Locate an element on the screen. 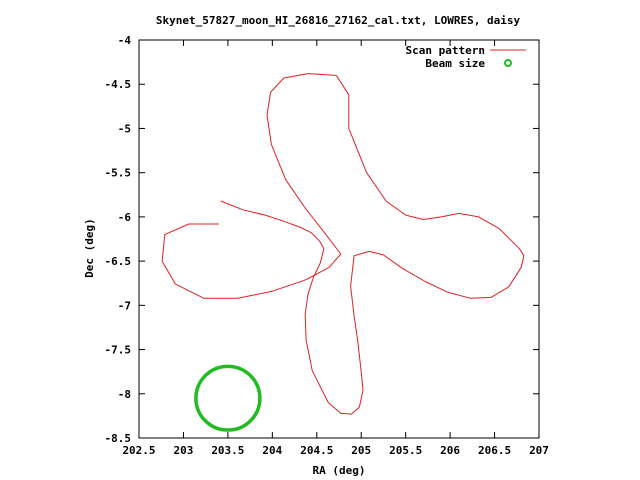  x-tick-label: 204.5 is located at coordinates (316, 450).